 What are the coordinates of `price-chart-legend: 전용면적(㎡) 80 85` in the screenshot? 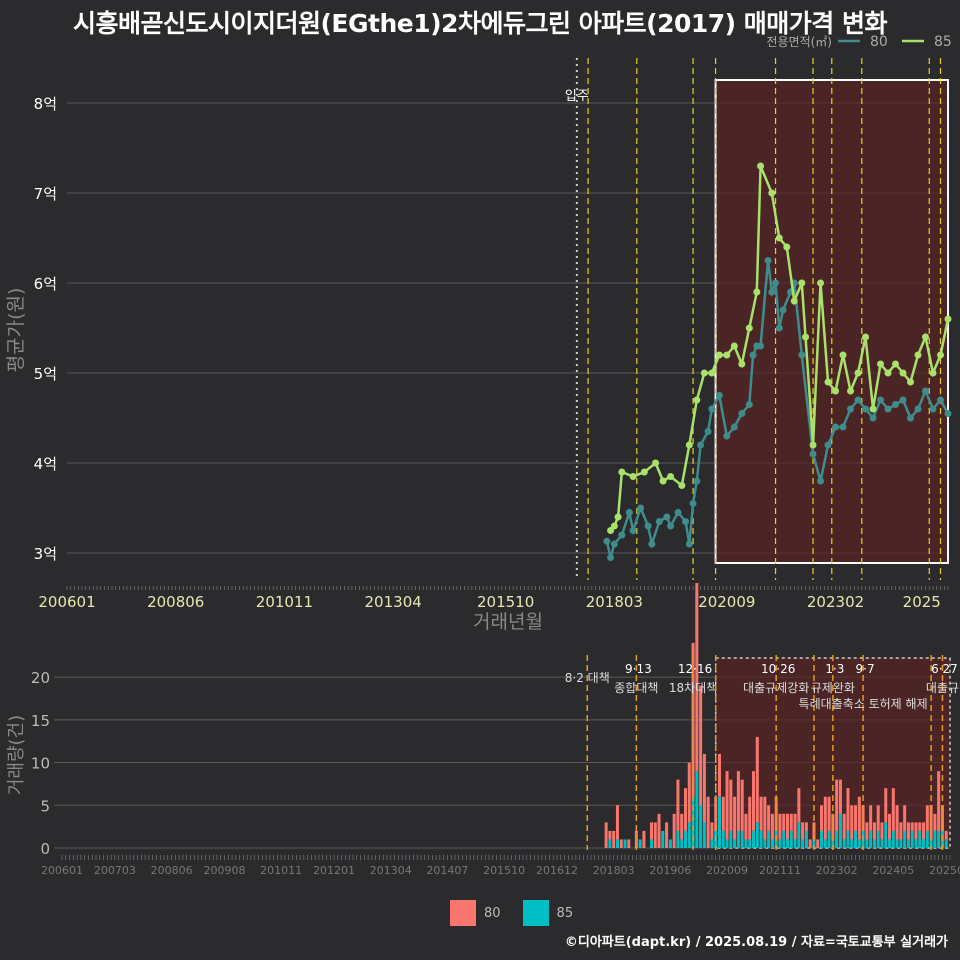 It's located at (858, 42).